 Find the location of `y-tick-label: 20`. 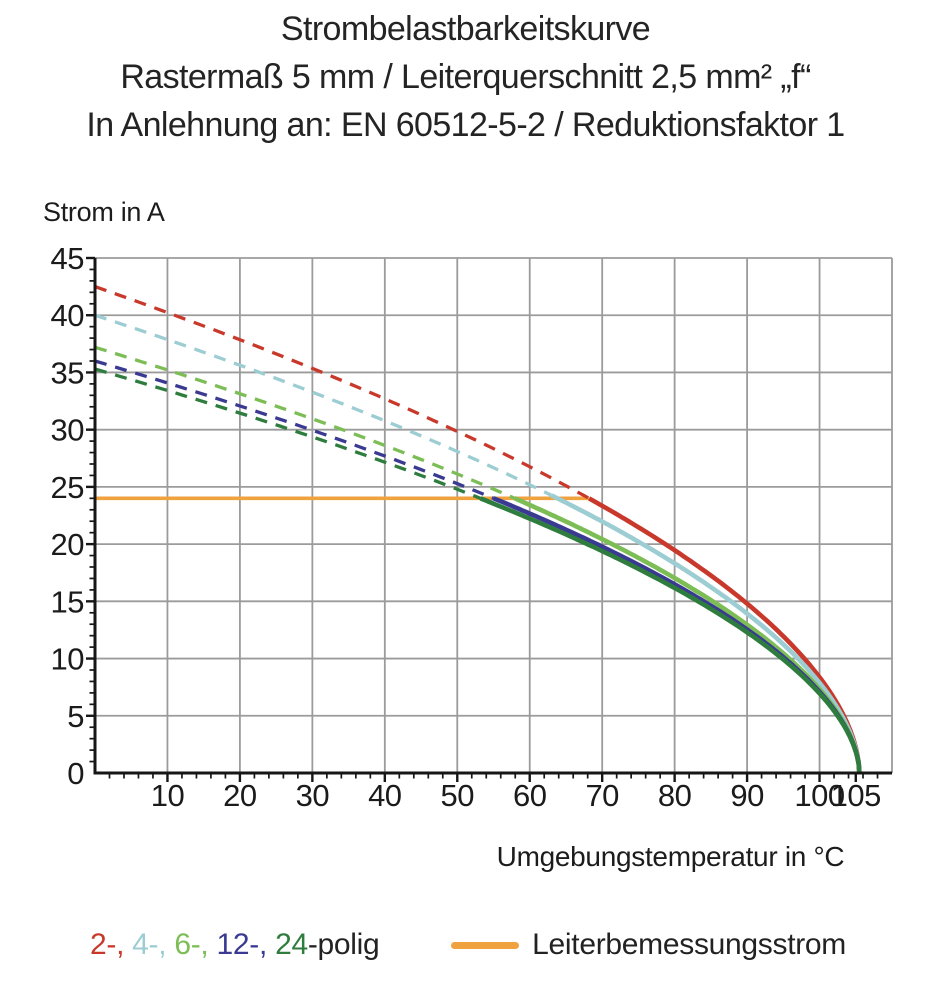

y-tick-label: 20 is located at coordinates (68, 544).